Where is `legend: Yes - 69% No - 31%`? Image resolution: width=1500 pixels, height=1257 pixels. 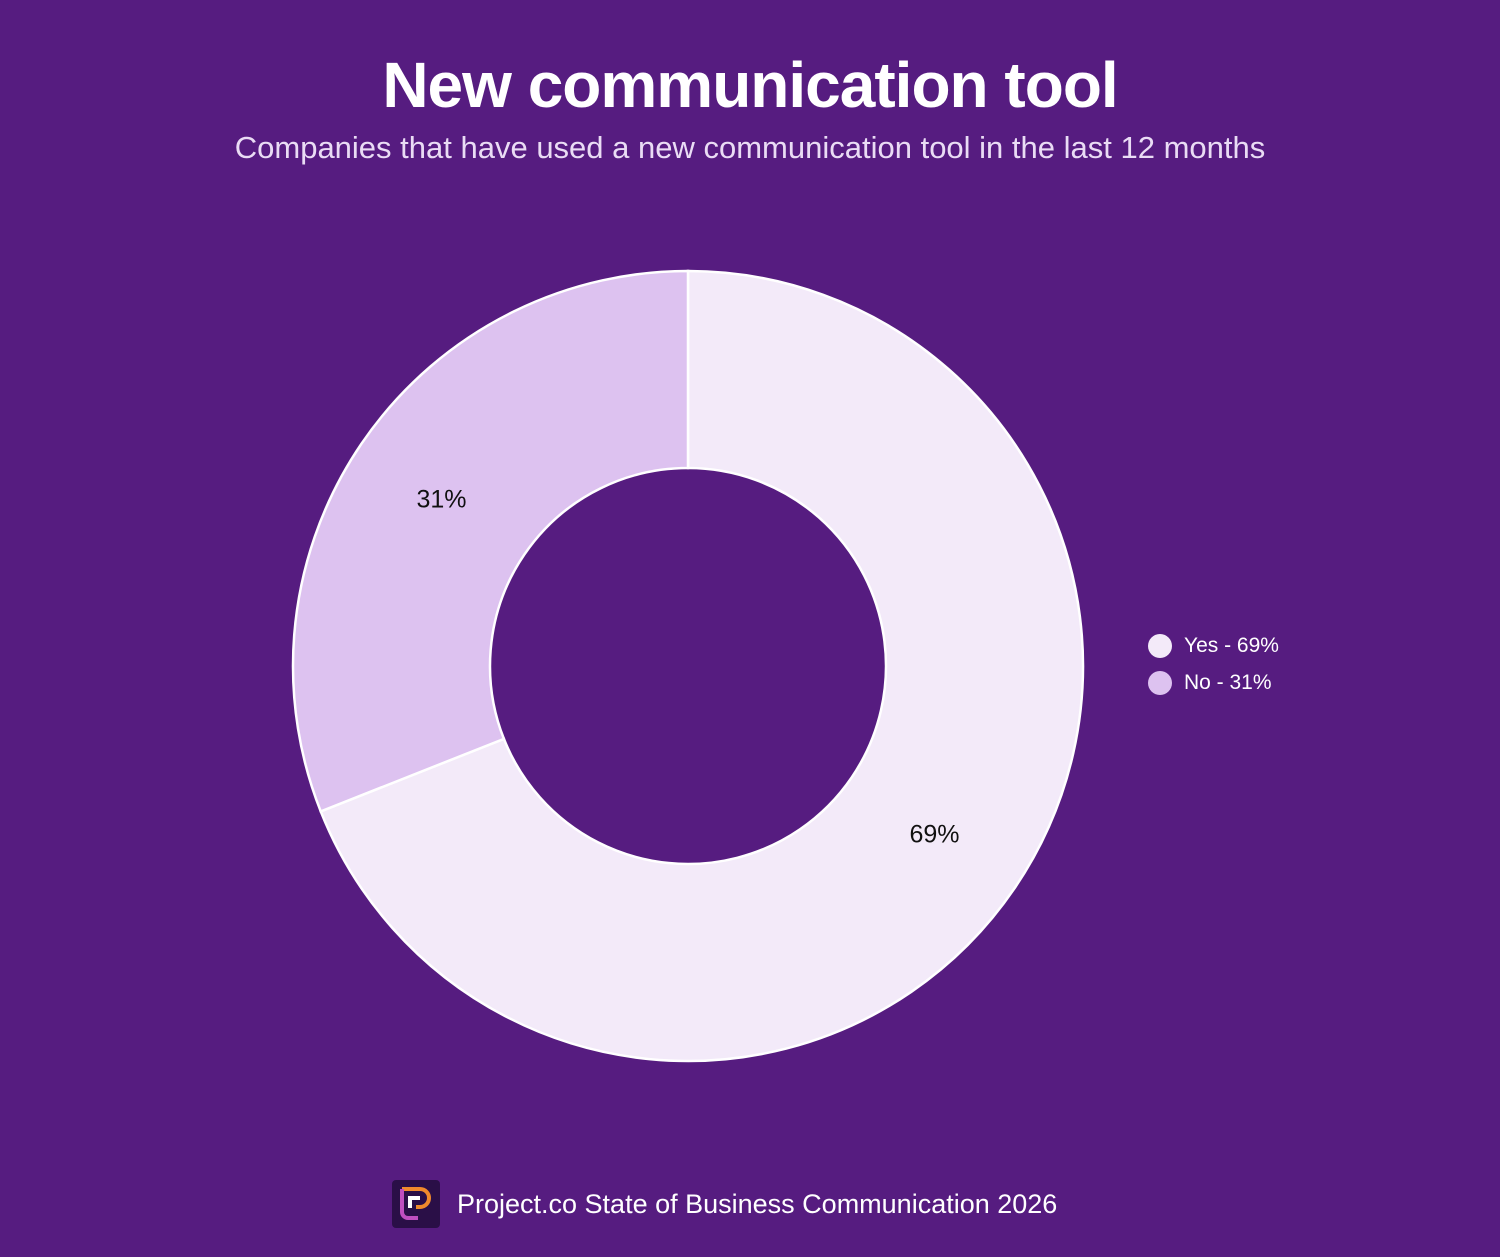
legend: Yes - 69% No - 31% is located at coordinates (1213, 664).